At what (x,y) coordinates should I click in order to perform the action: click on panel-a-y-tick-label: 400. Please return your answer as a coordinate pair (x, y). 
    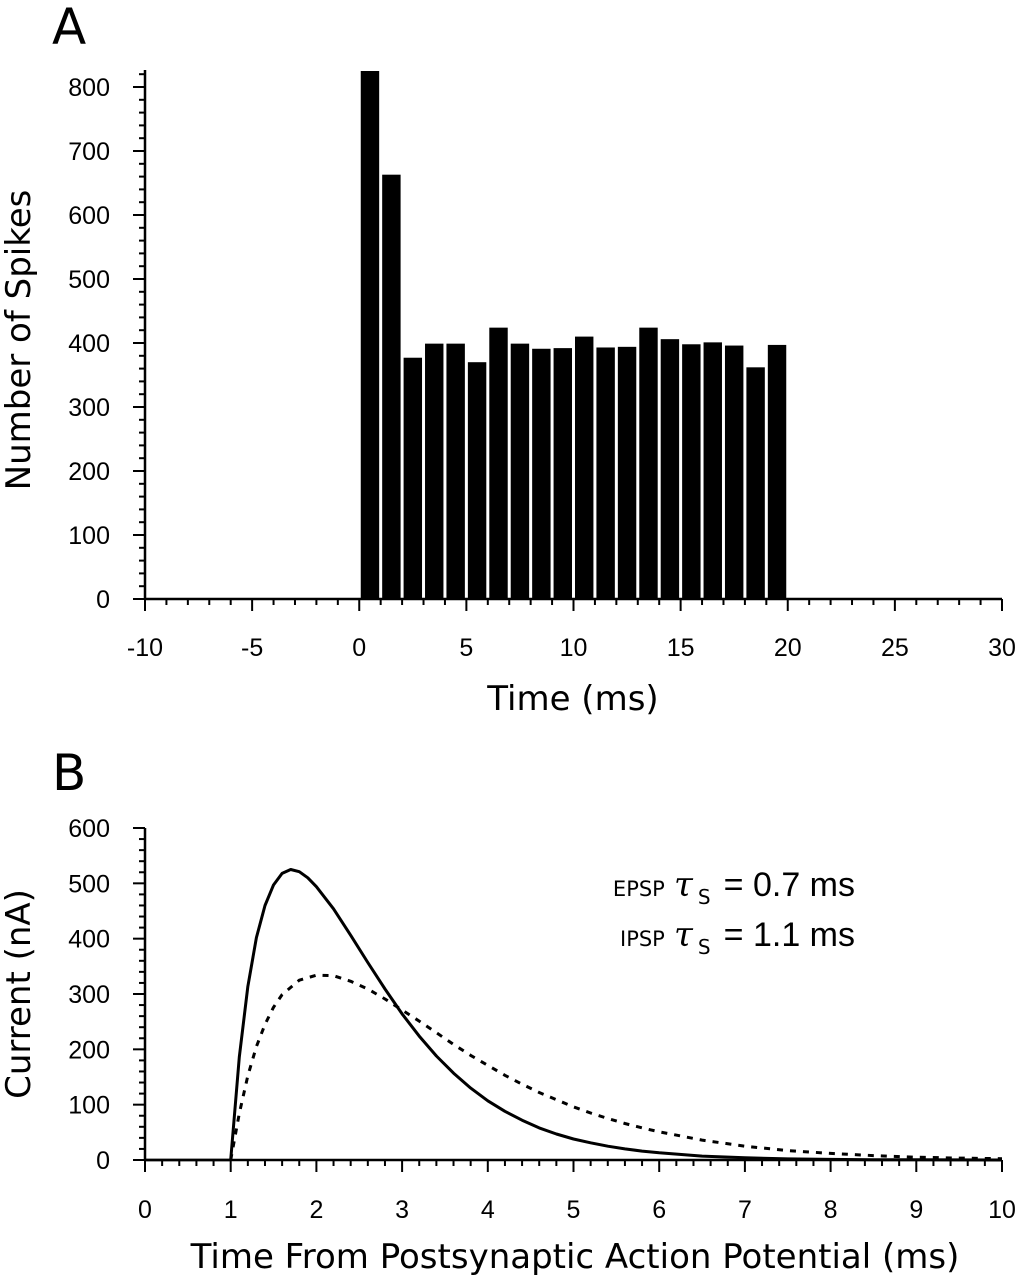
    Looking at the image, I should click on (89, 344).